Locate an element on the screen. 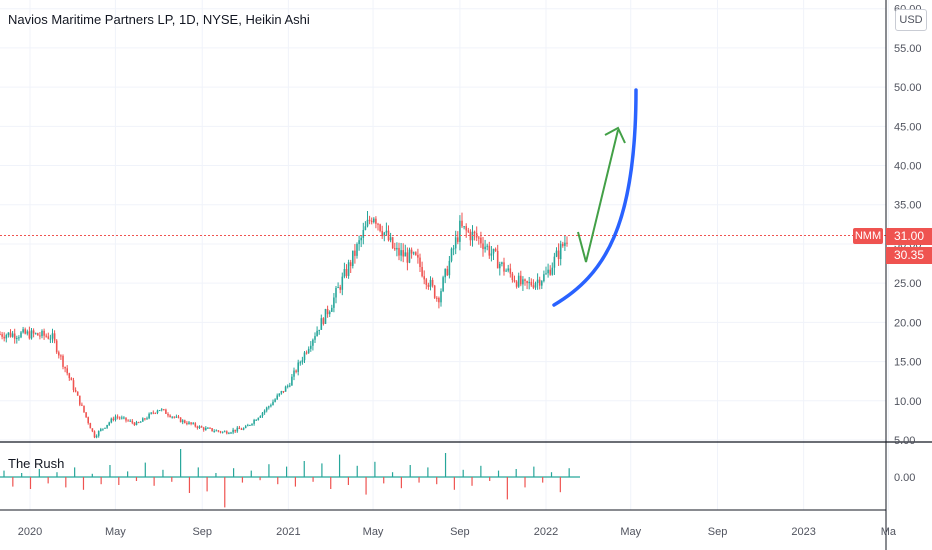 The image size is (932, 550). y-tick-label: 5.00 is located at coordinates (904, 441).